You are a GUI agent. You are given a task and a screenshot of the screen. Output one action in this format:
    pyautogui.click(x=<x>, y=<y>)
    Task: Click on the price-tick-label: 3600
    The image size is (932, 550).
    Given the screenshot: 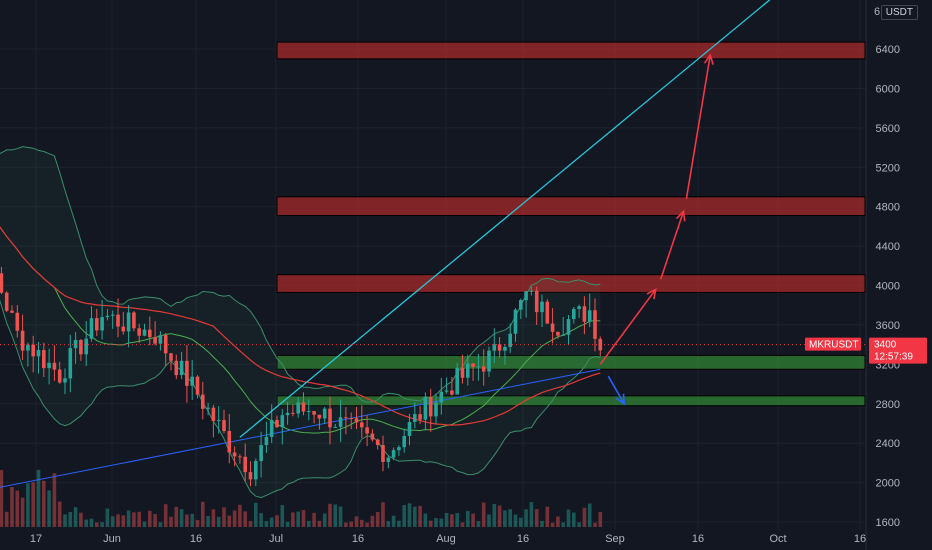 What is the action you would take?
    pyautogui.click(x=888, y=326)
    